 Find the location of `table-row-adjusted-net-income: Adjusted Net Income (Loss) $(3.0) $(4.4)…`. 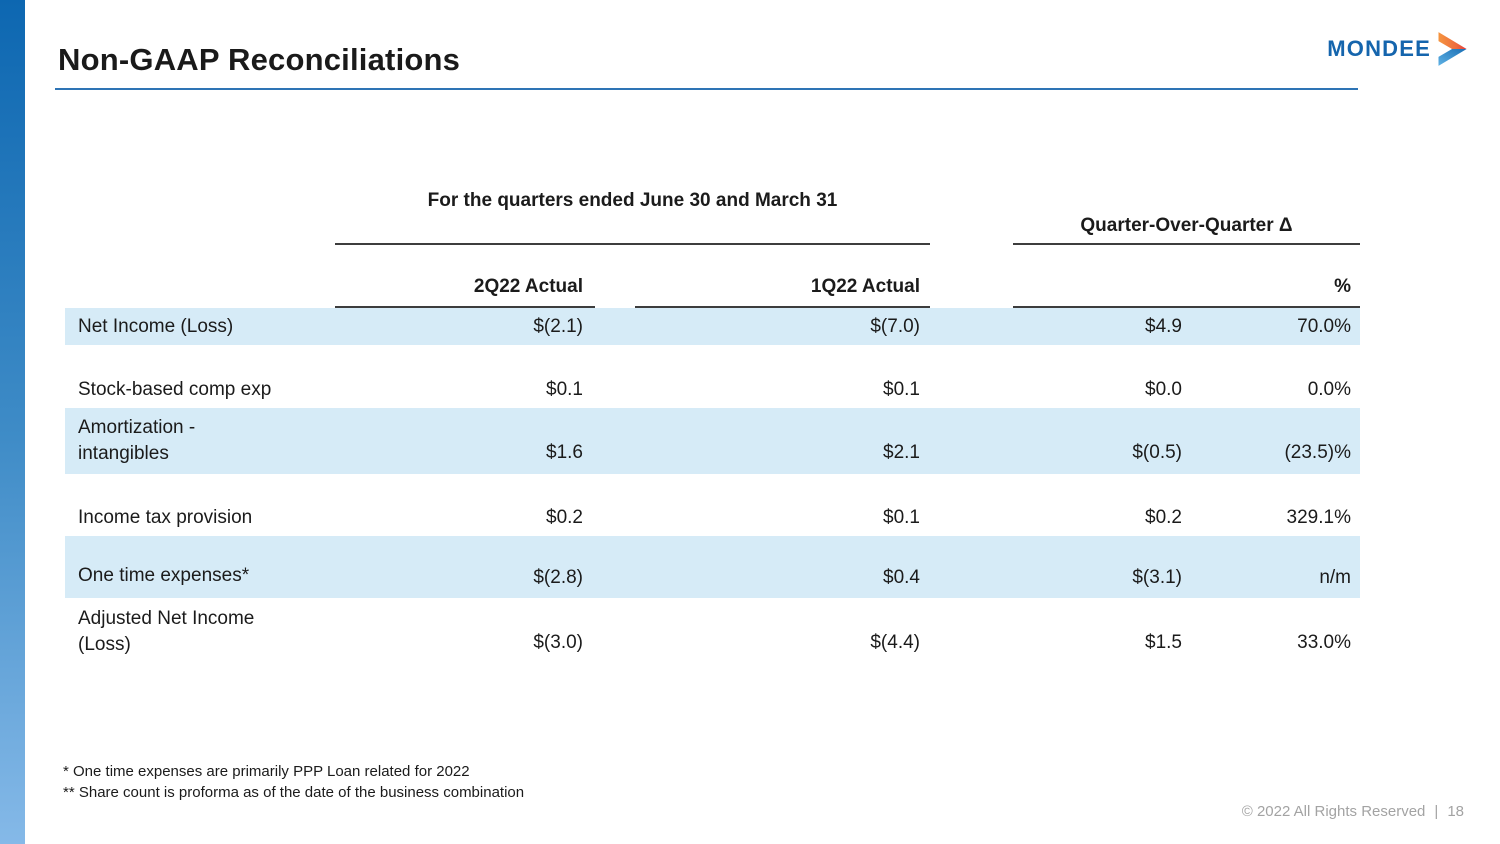

table-row-adjusted-net-income: Adjusted Net Income (Loss) $(3.0) $(4.4)… is located at coordinates (712, 632).